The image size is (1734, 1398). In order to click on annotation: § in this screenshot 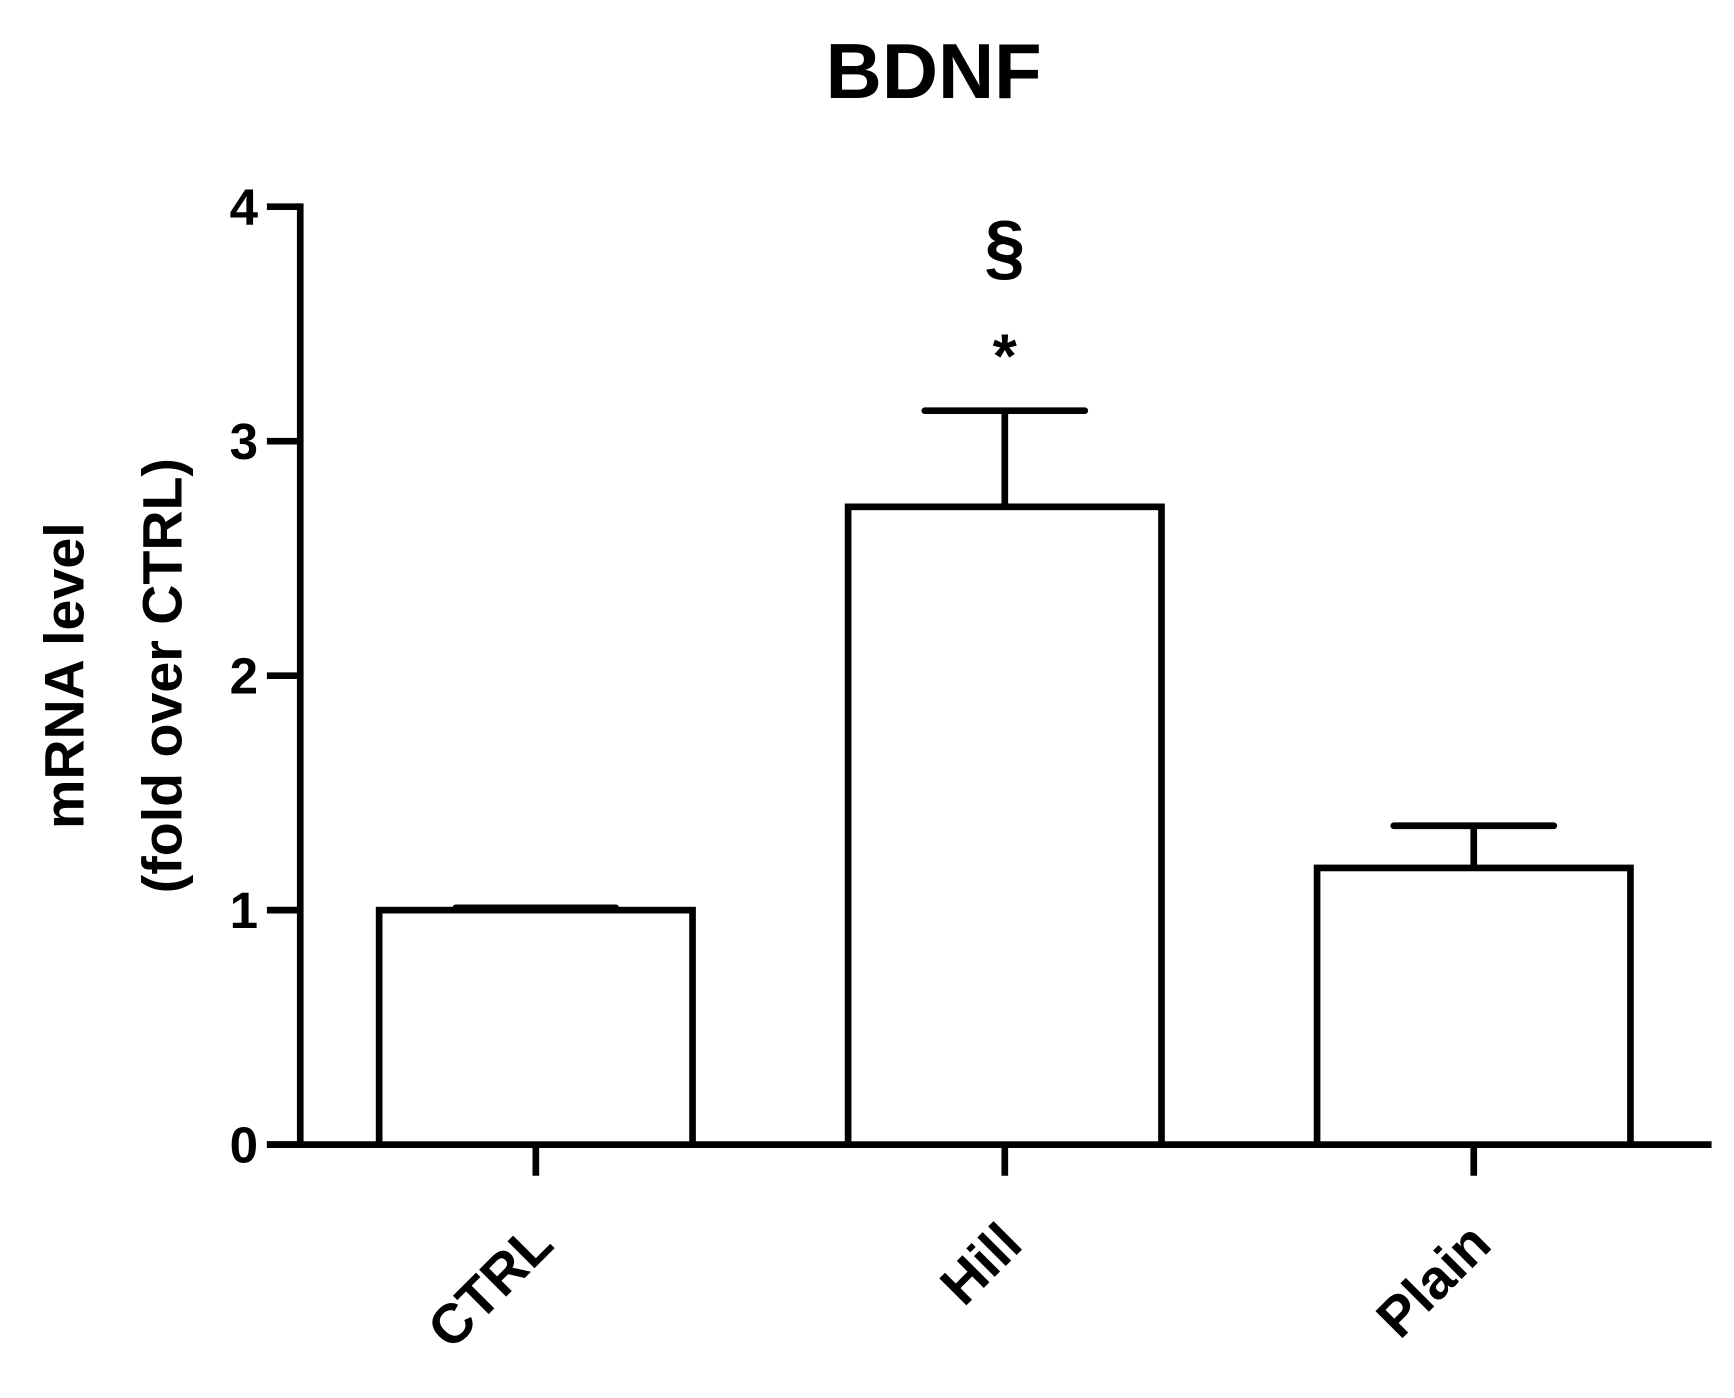, I will do `click(1004, 247)`.